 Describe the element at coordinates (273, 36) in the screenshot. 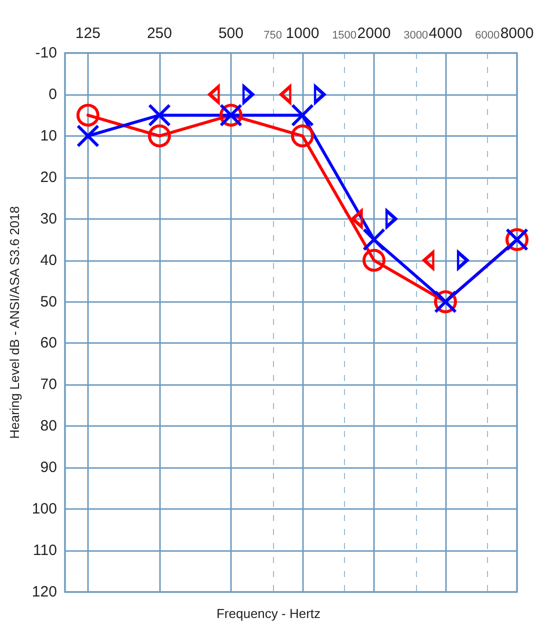

I see `x-tick-label: 750` at that location.